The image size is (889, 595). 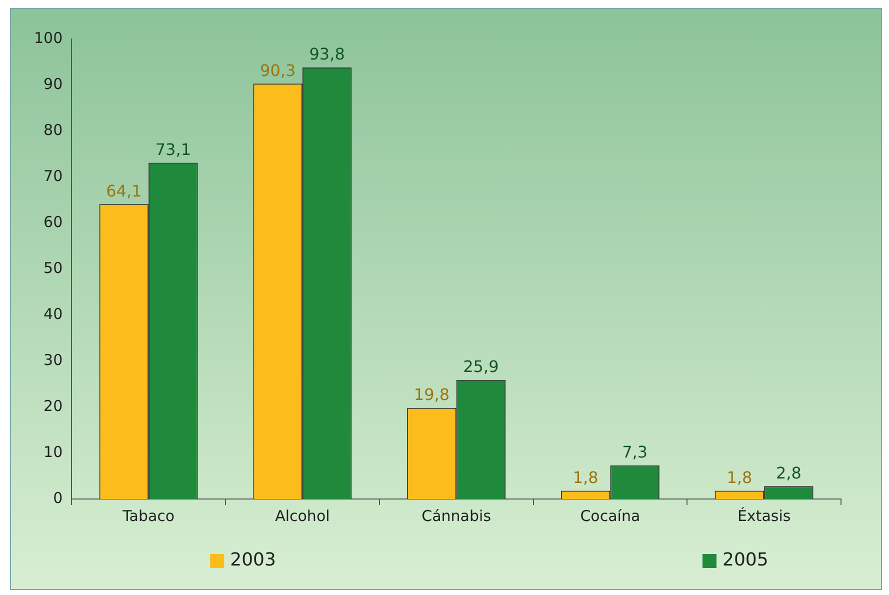 What do you see at coordinates (53, 313) in the screenshot?
I see `y-tick-label: 40` at bounding box center [53, 313].